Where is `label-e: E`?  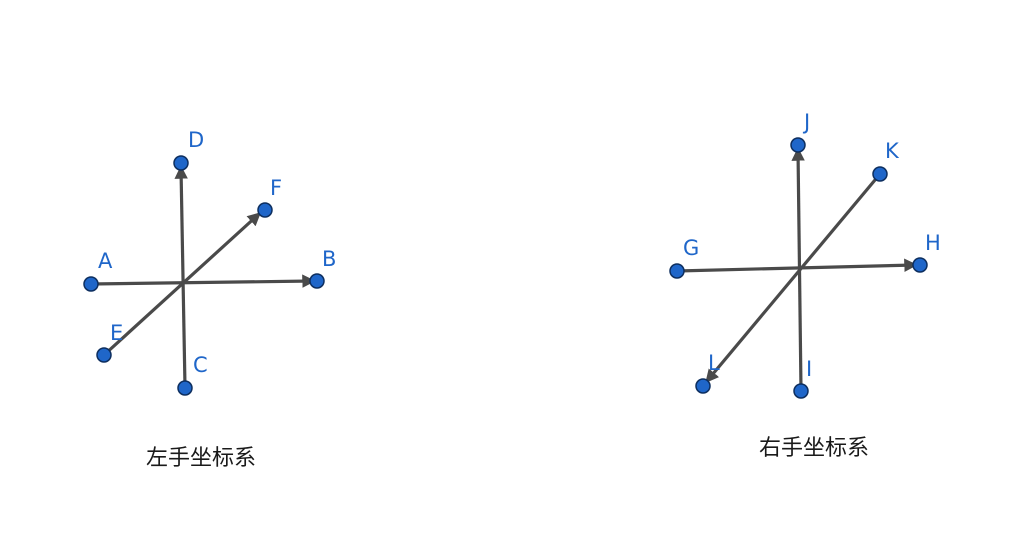
label-e: E is located at coordinates (116, 333).